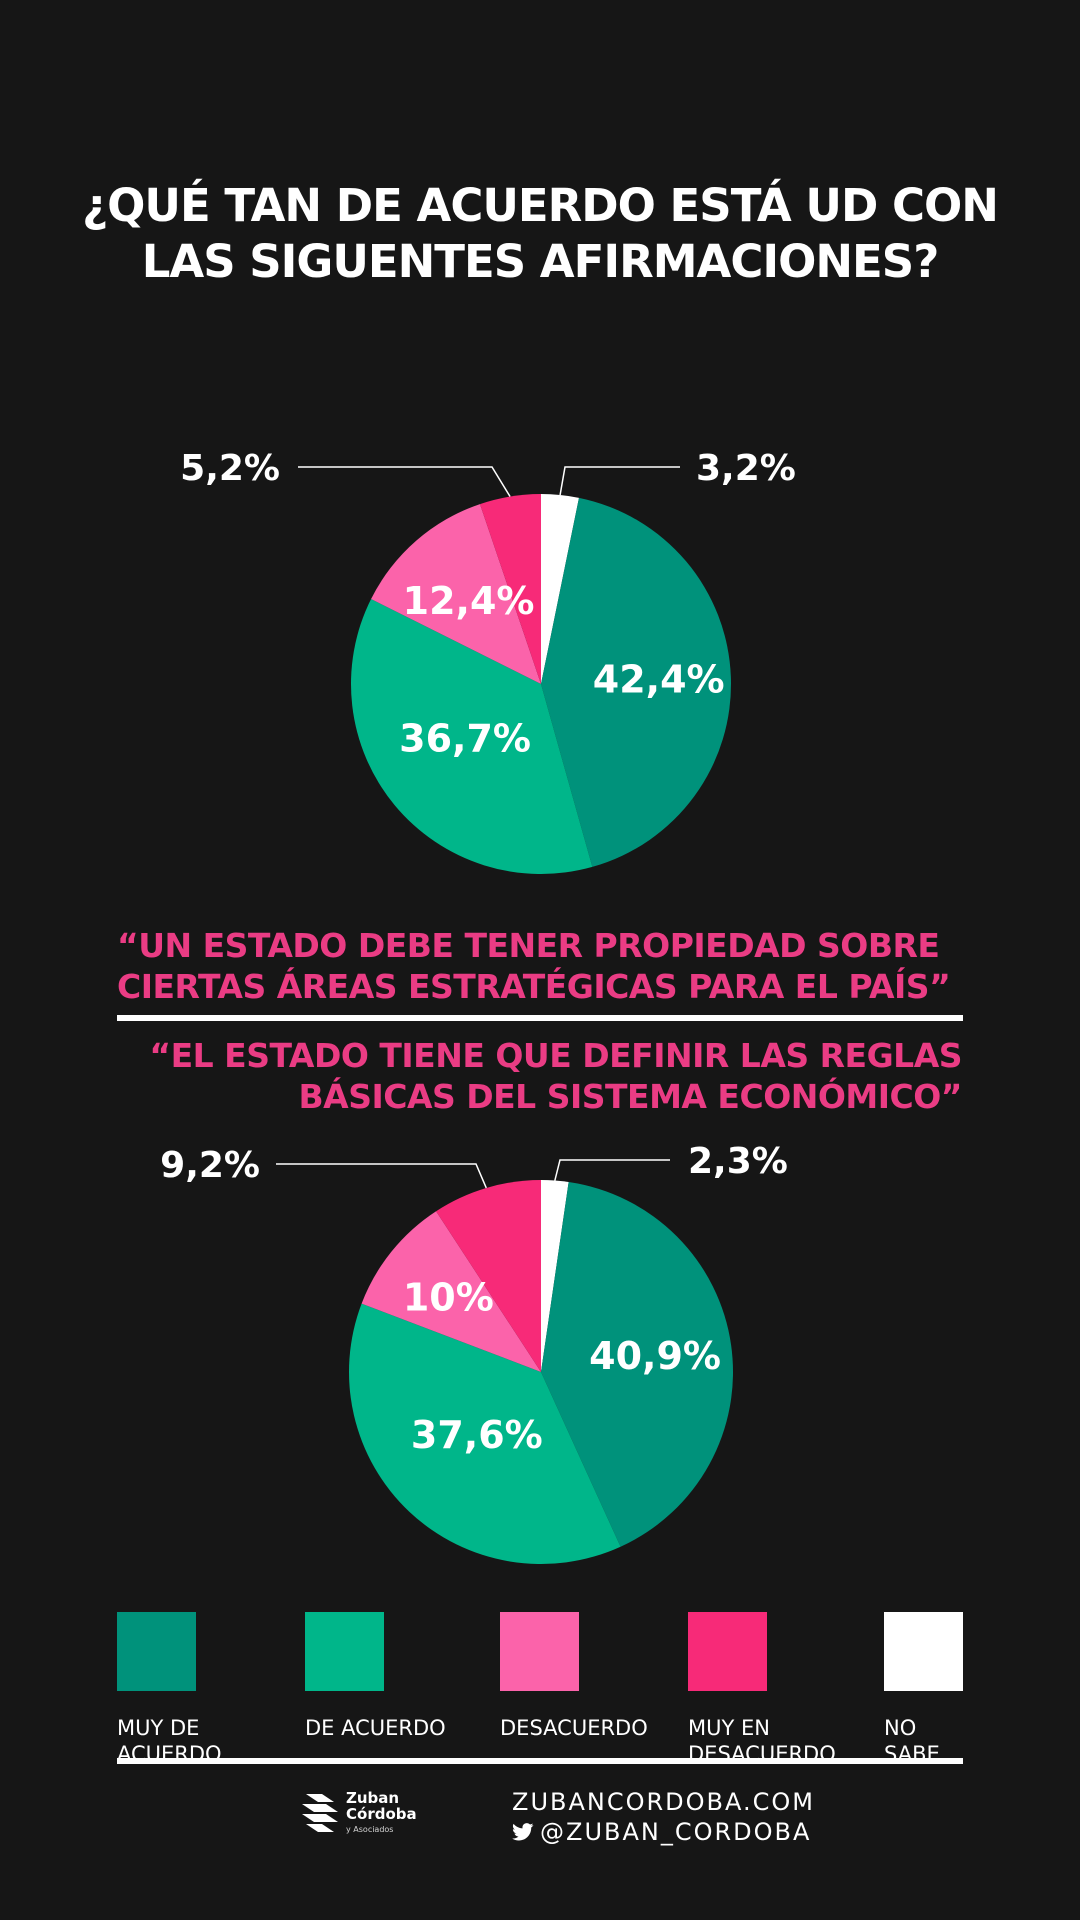 The height and width of the screenshot is (1920, 1080). What do you see at coordinates (746, 468) in the screenshot?
I see `callout-label-no-sabe: 3,2%` at bounding box center [746, 468].